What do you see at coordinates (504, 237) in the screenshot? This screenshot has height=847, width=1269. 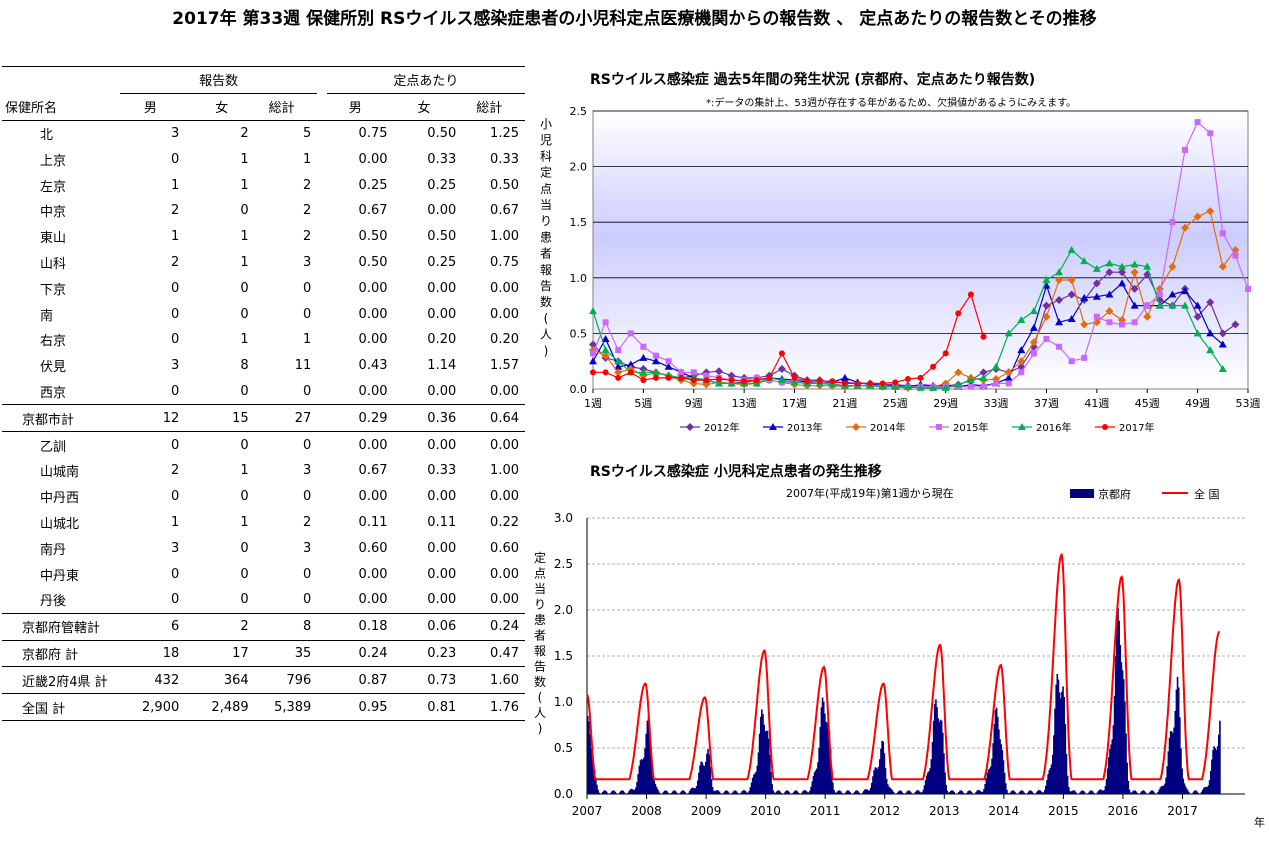 I see `table-cell: 1.00` at bounding box center [504, 237].